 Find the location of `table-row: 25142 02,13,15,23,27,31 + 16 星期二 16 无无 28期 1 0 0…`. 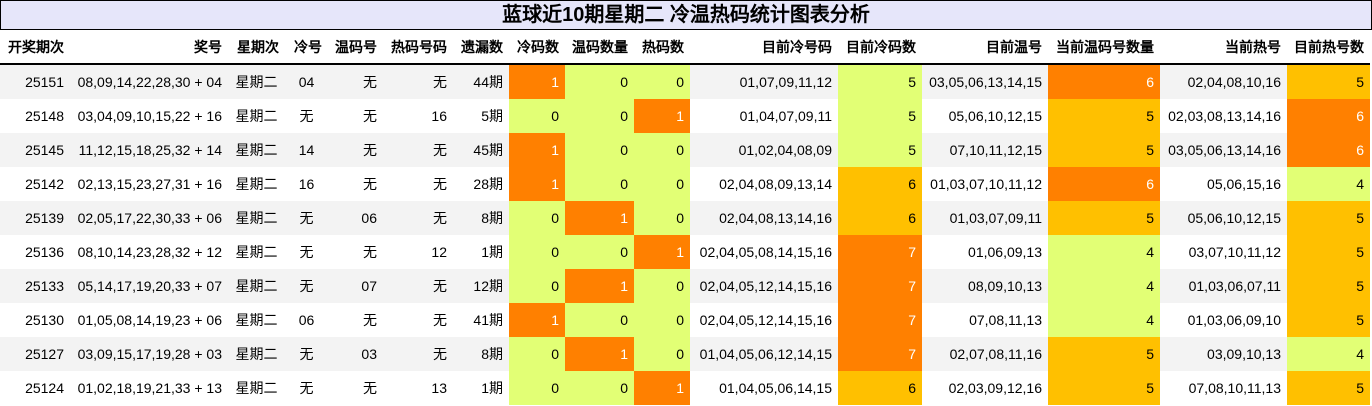

table-row: 25142 02,13,15,23,27,31 + 16 星期二 16 无无 28期 1 0 0… is located at coordinates (685, 184).